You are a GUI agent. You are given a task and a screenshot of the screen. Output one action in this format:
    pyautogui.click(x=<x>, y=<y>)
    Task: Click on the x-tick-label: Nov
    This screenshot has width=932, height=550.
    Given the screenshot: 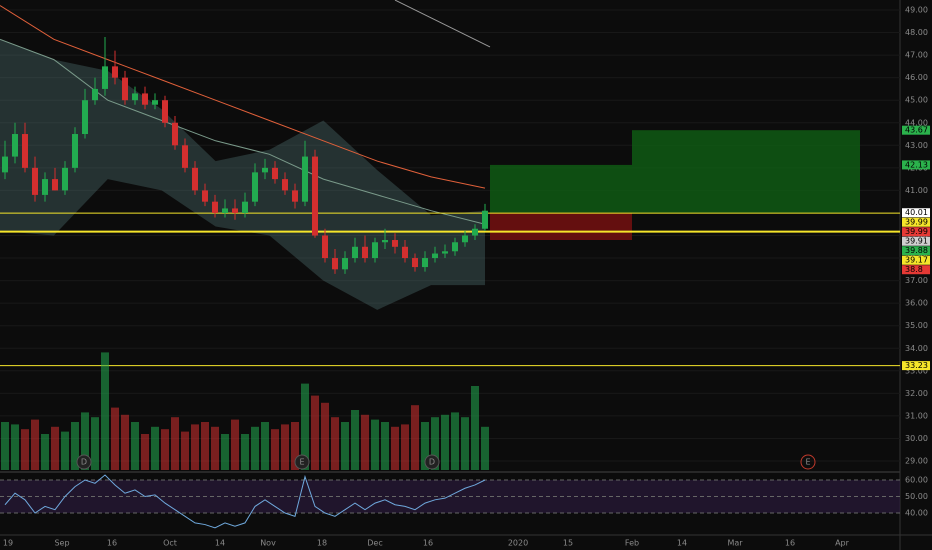 What is the action you would take?
    pyautogui.click(x=268, y=543)
    